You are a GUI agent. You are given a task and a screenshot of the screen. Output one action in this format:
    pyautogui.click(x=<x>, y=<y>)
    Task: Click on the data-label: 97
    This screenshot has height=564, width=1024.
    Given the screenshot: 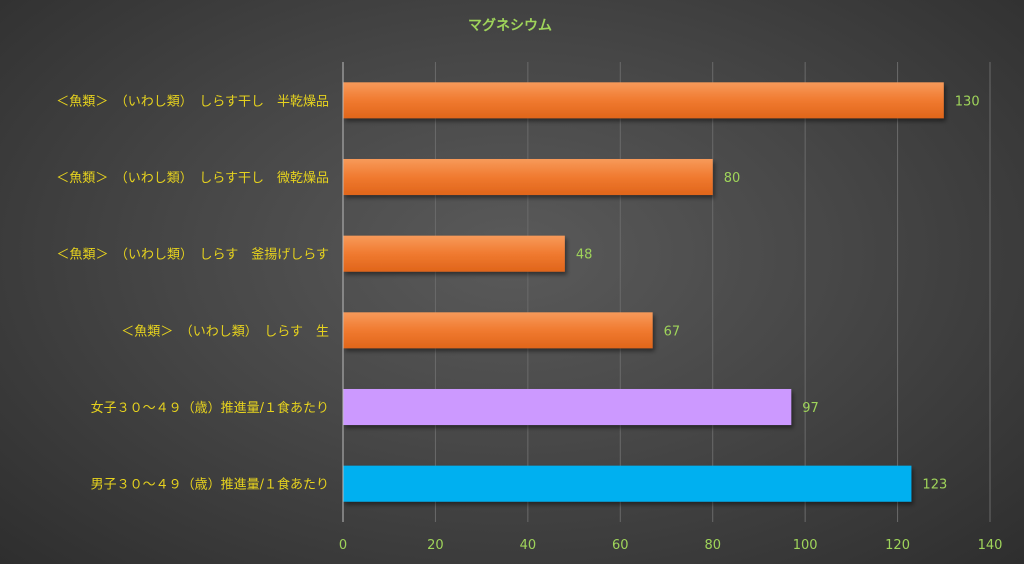 What is the action you would take?
    pyautogui.click(x=810, y=408)
    